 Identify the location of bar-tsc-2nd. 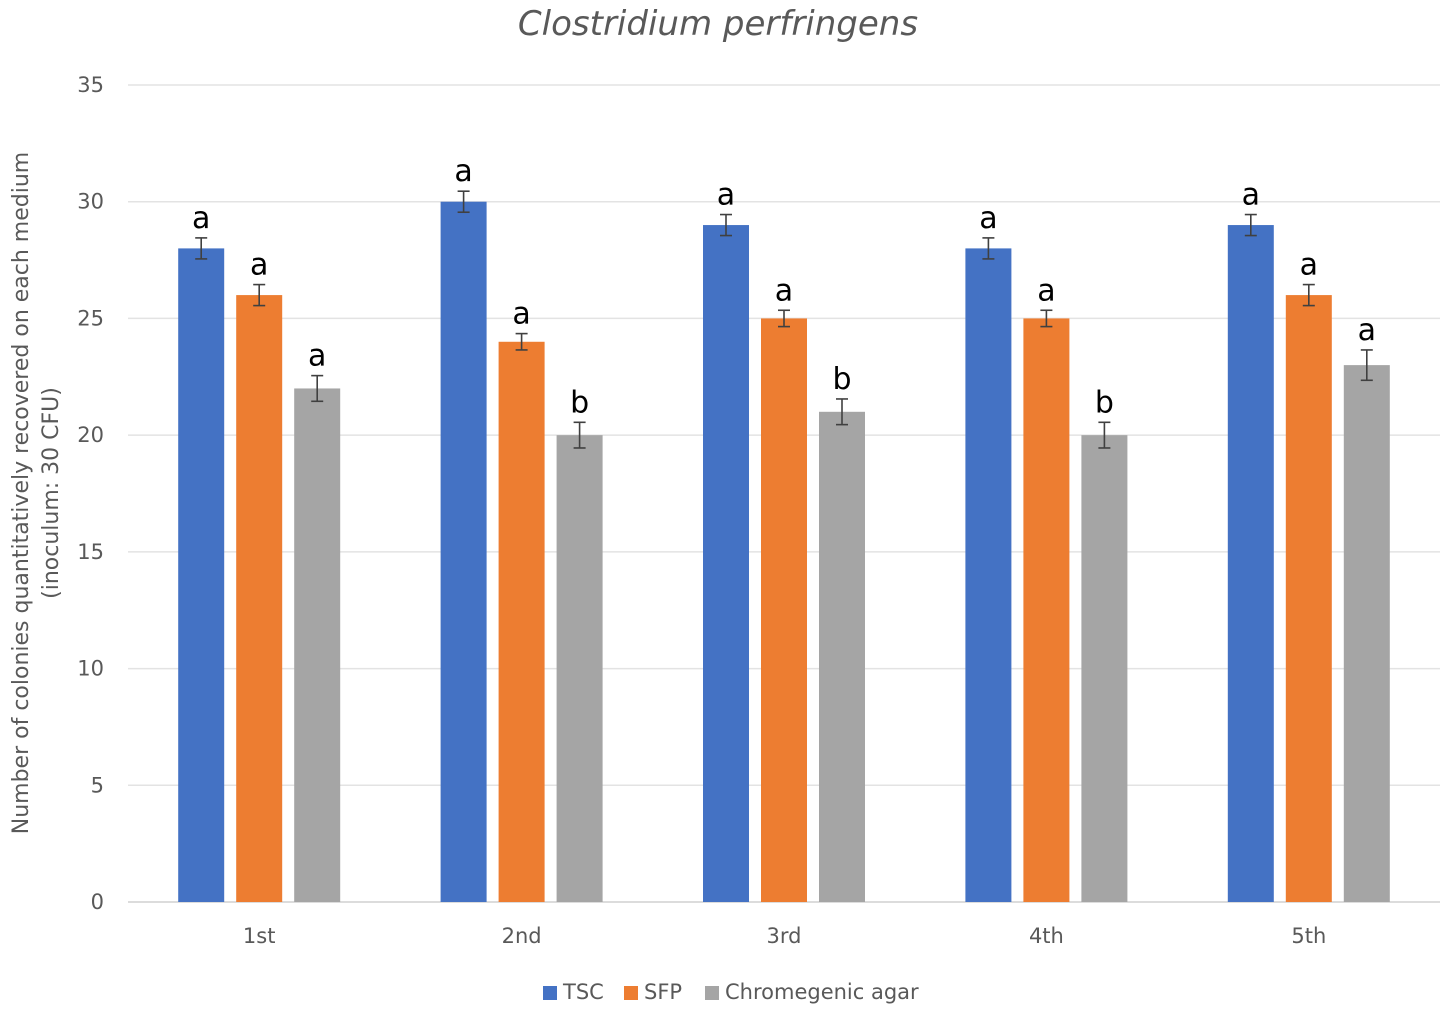
(463, 551).